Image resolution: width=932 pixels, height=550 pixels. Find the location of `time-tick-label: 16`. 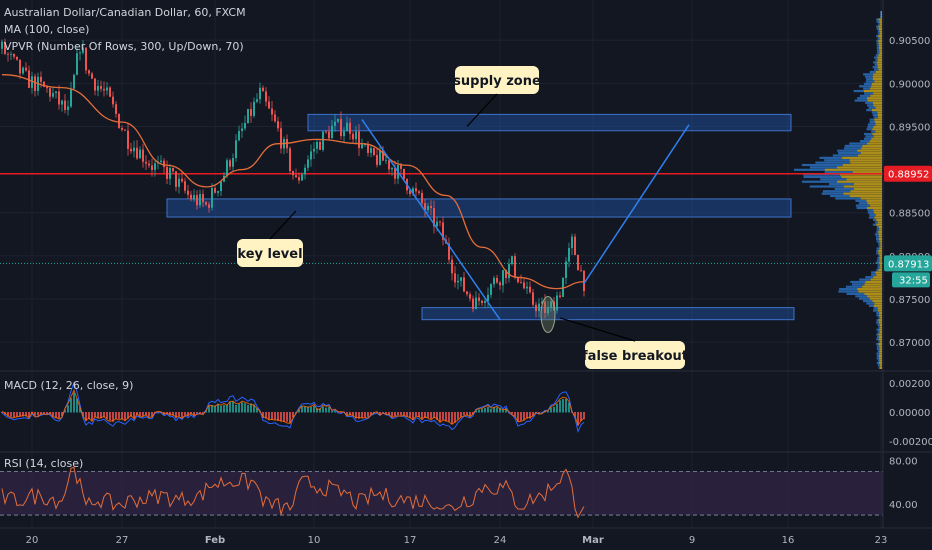

time-tick-label: 16 is located at coordinates (788, 540).